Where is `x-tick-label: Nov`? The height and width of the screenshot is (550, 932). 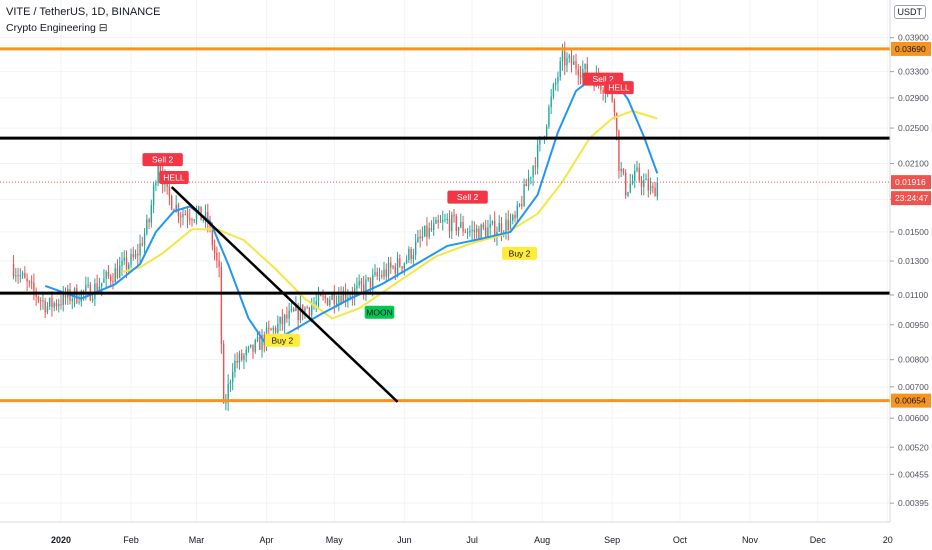
x-tick-label: Nov is located at coordinates (750, 540).